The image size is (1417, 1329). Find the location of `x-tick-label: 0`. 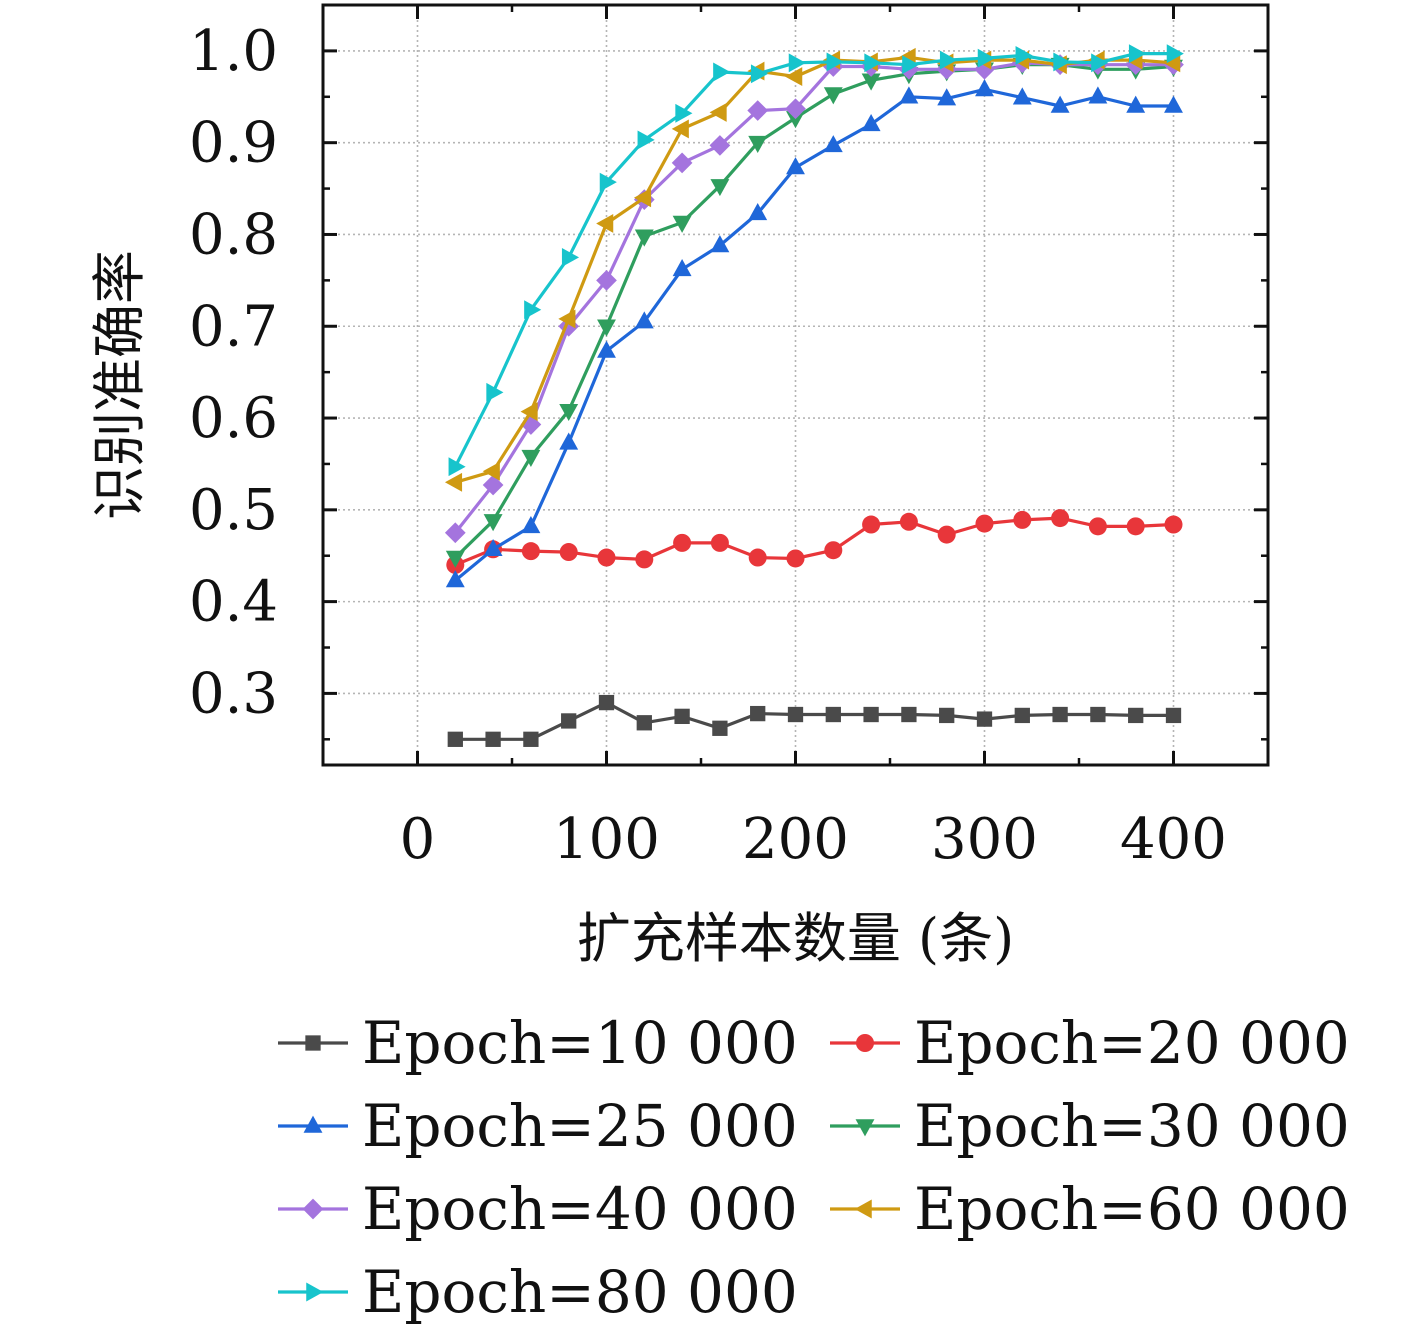

x-tick-label: 0 is located at coordinates (418, 839).